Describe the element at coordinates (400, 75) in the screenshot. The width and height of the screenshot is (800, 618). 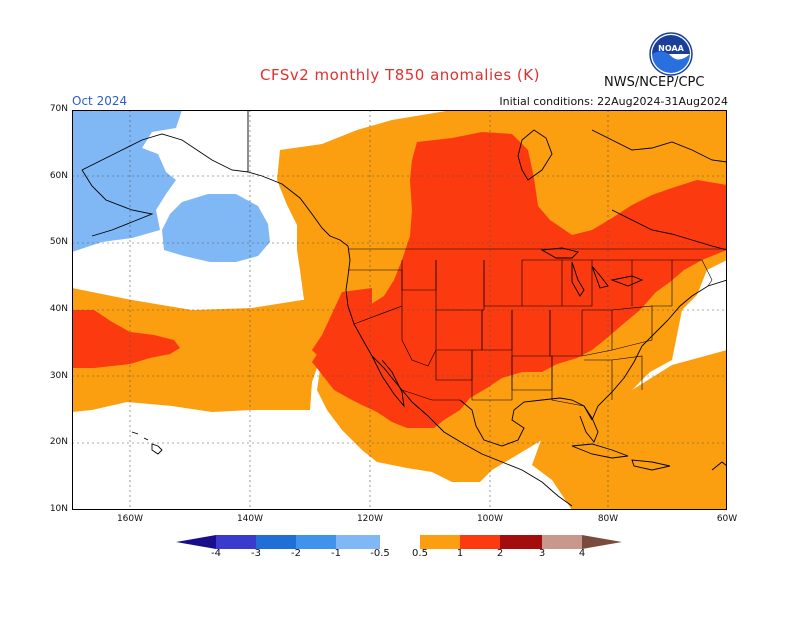
I see `map-title: CFSv2 monthly T850 anomalies (K)` at that location.